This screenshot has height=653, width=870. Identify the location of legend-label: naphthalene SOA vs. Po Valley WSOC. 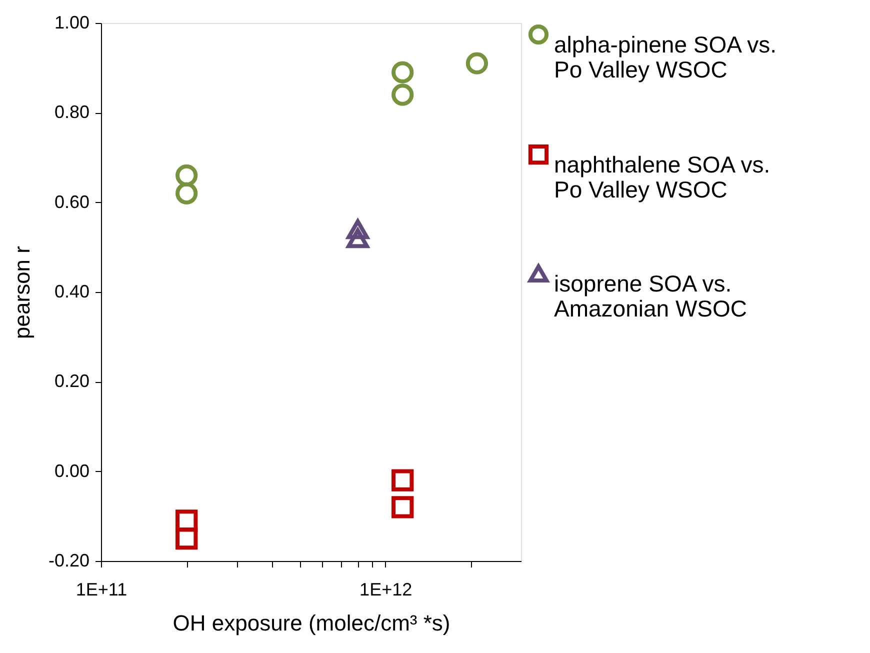
(662, 177).